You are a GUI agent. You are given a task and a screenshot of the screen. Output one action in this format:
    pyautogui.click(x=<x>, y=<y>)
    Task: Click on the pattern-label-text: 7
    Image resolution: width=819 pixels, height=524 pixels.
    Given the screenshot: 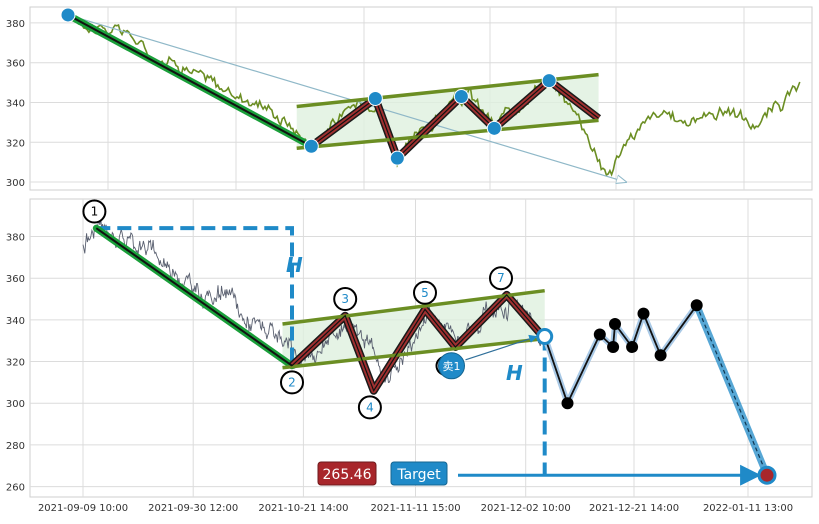 What is the action you would take?
    pyautogui.click(x=501, y=278)
    